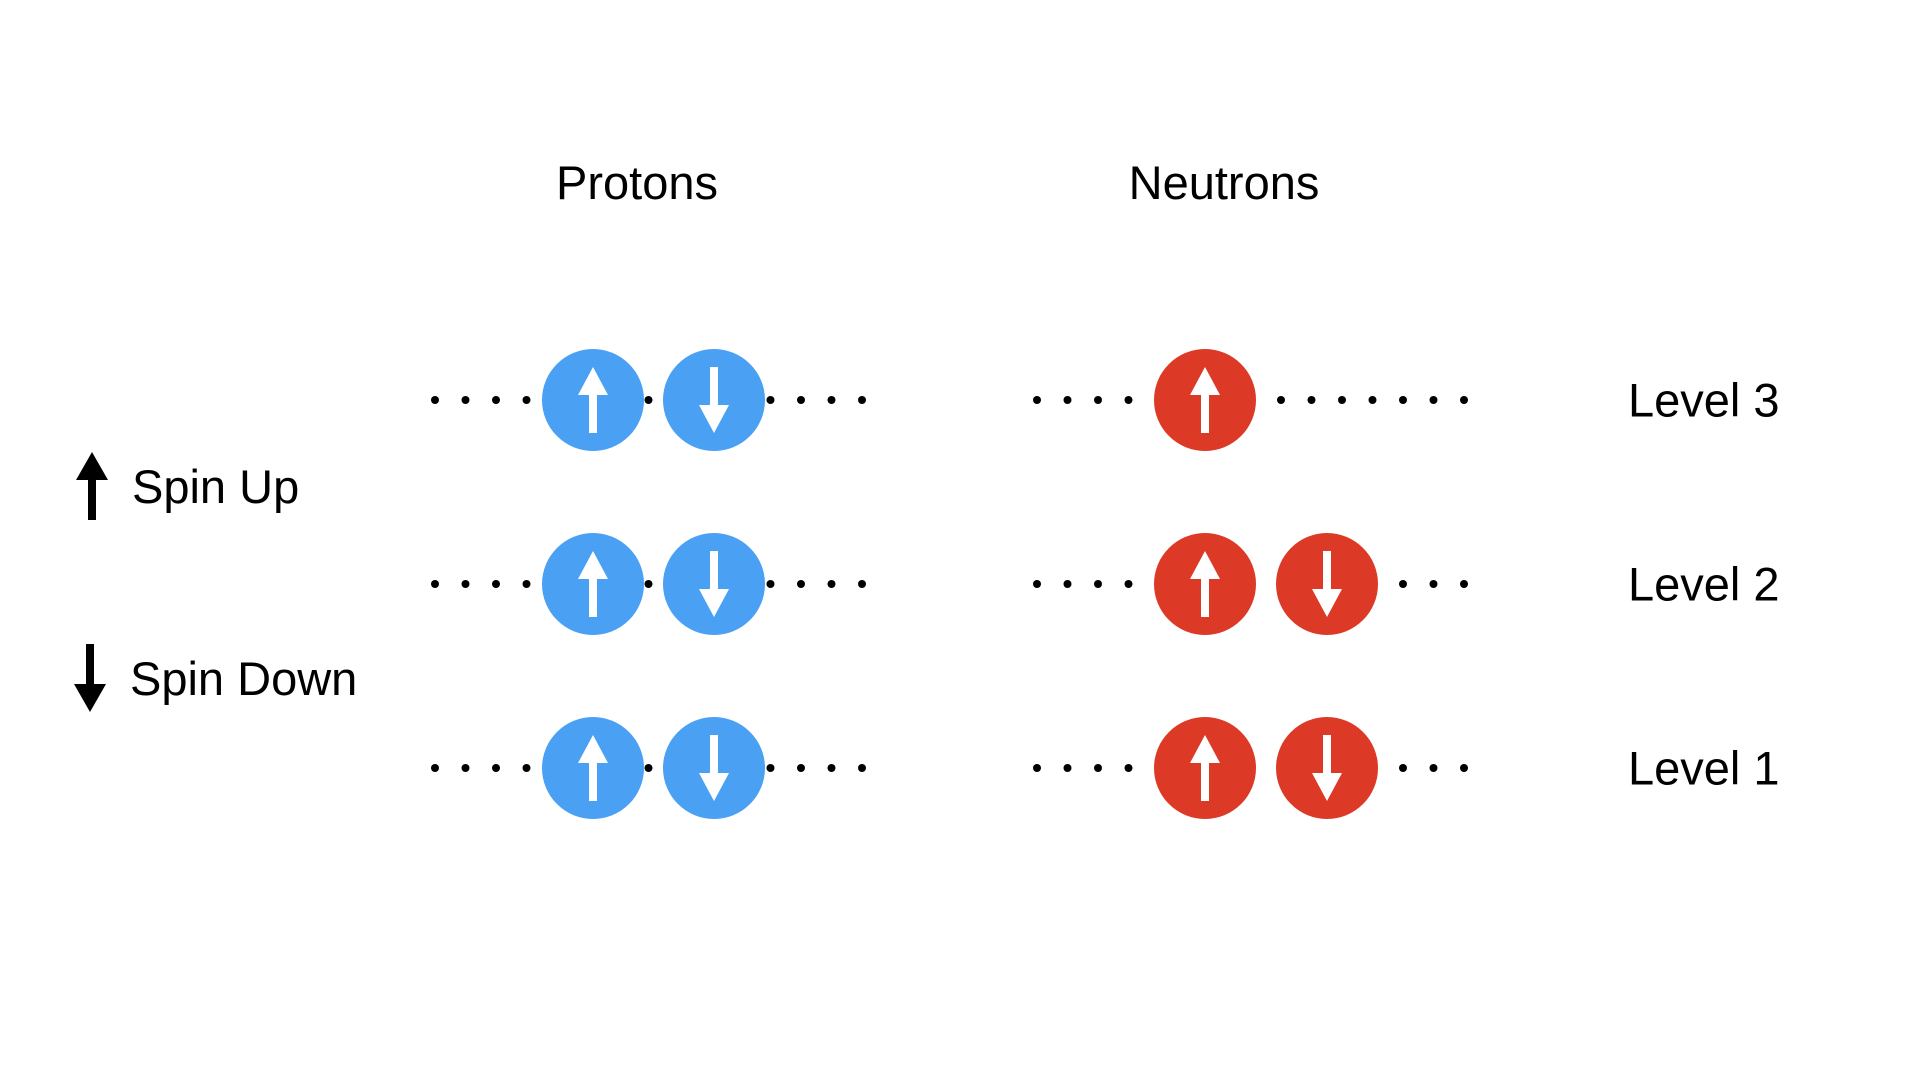 This screenshot has height=1080, width=1920. I want to click on protons-level-3-spin-up-particle, so click(593, 400).